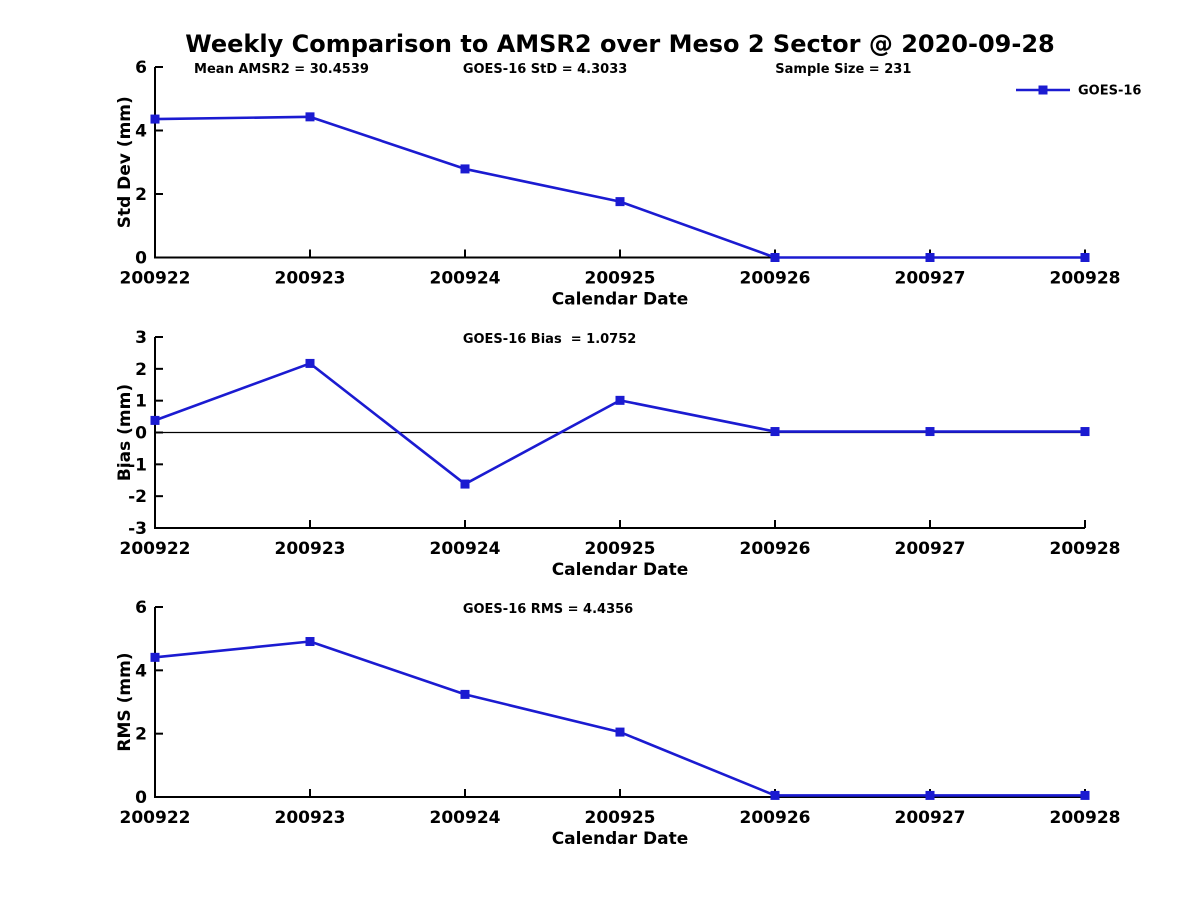 This screenshot has width=1200, height=900. What do you see at coordinates (545, 69) in the screenshot?
I see `chart-annotation: GOES-16 StD = 4.3033` at bounding box center [545, 69].